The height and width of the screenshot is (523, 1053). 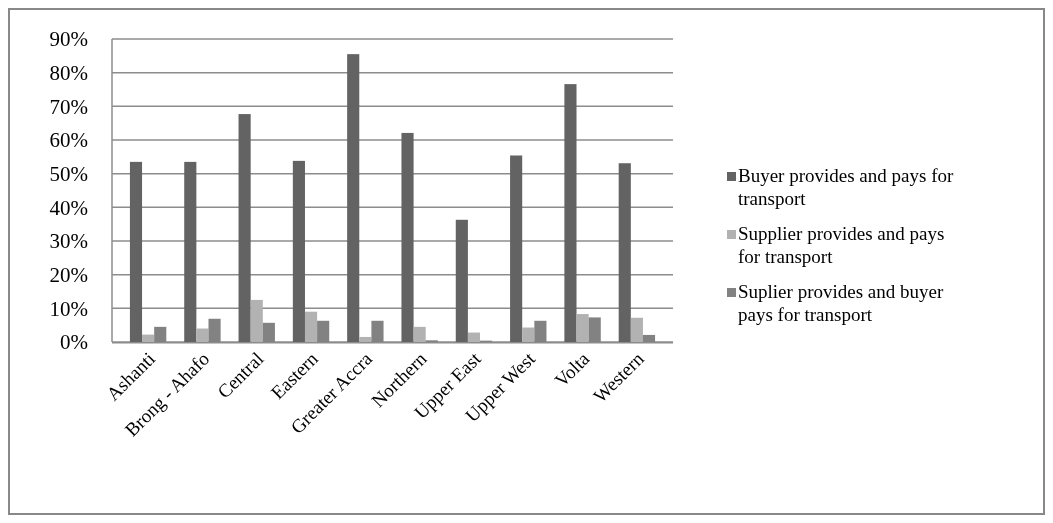 What do you see at coordinates (572, 369) in the screenshot?
I see `x-tick-label: Volta` at bounding box center [572, 369].